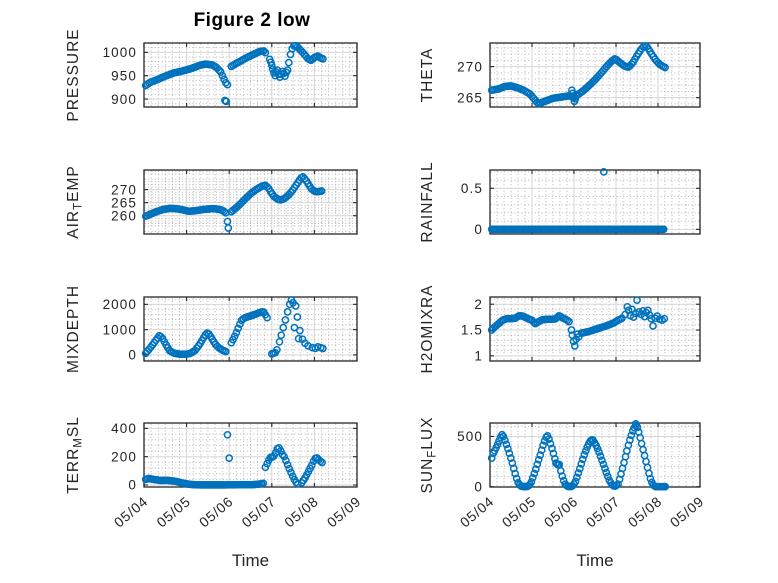  What do you see at coordinates (124, 75) in the screenshot?
I see `y-tick-label: 950` at bounding box center [124, 75].